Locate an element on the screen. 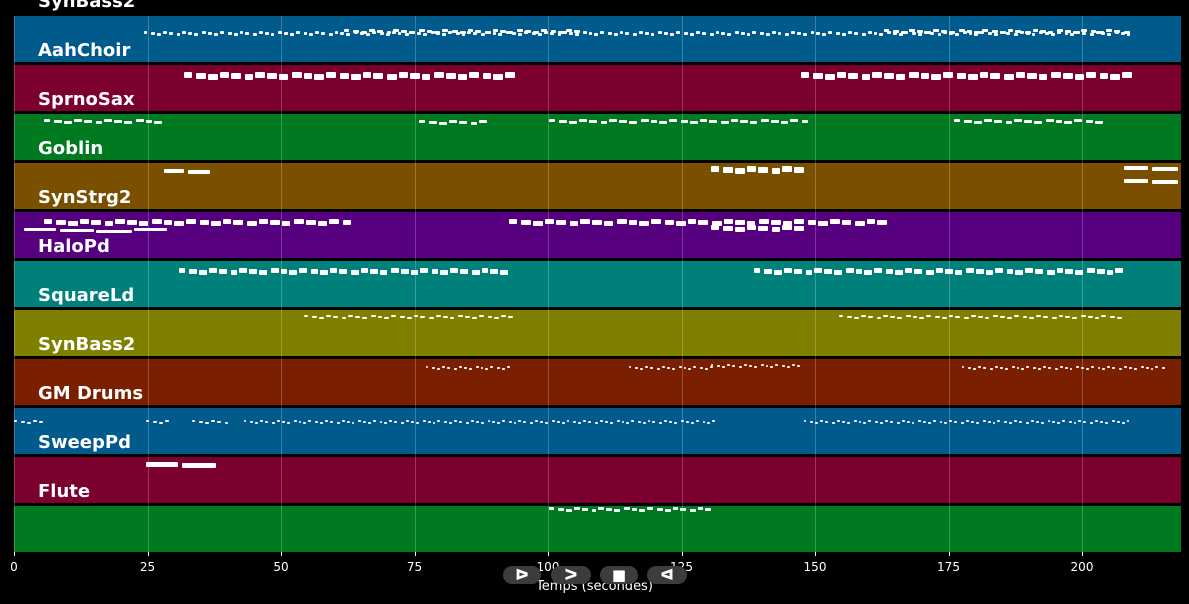 The width and height of the screenshot is (1189, 604). forward-button: ᐳ is located at coordinates (571, 575).